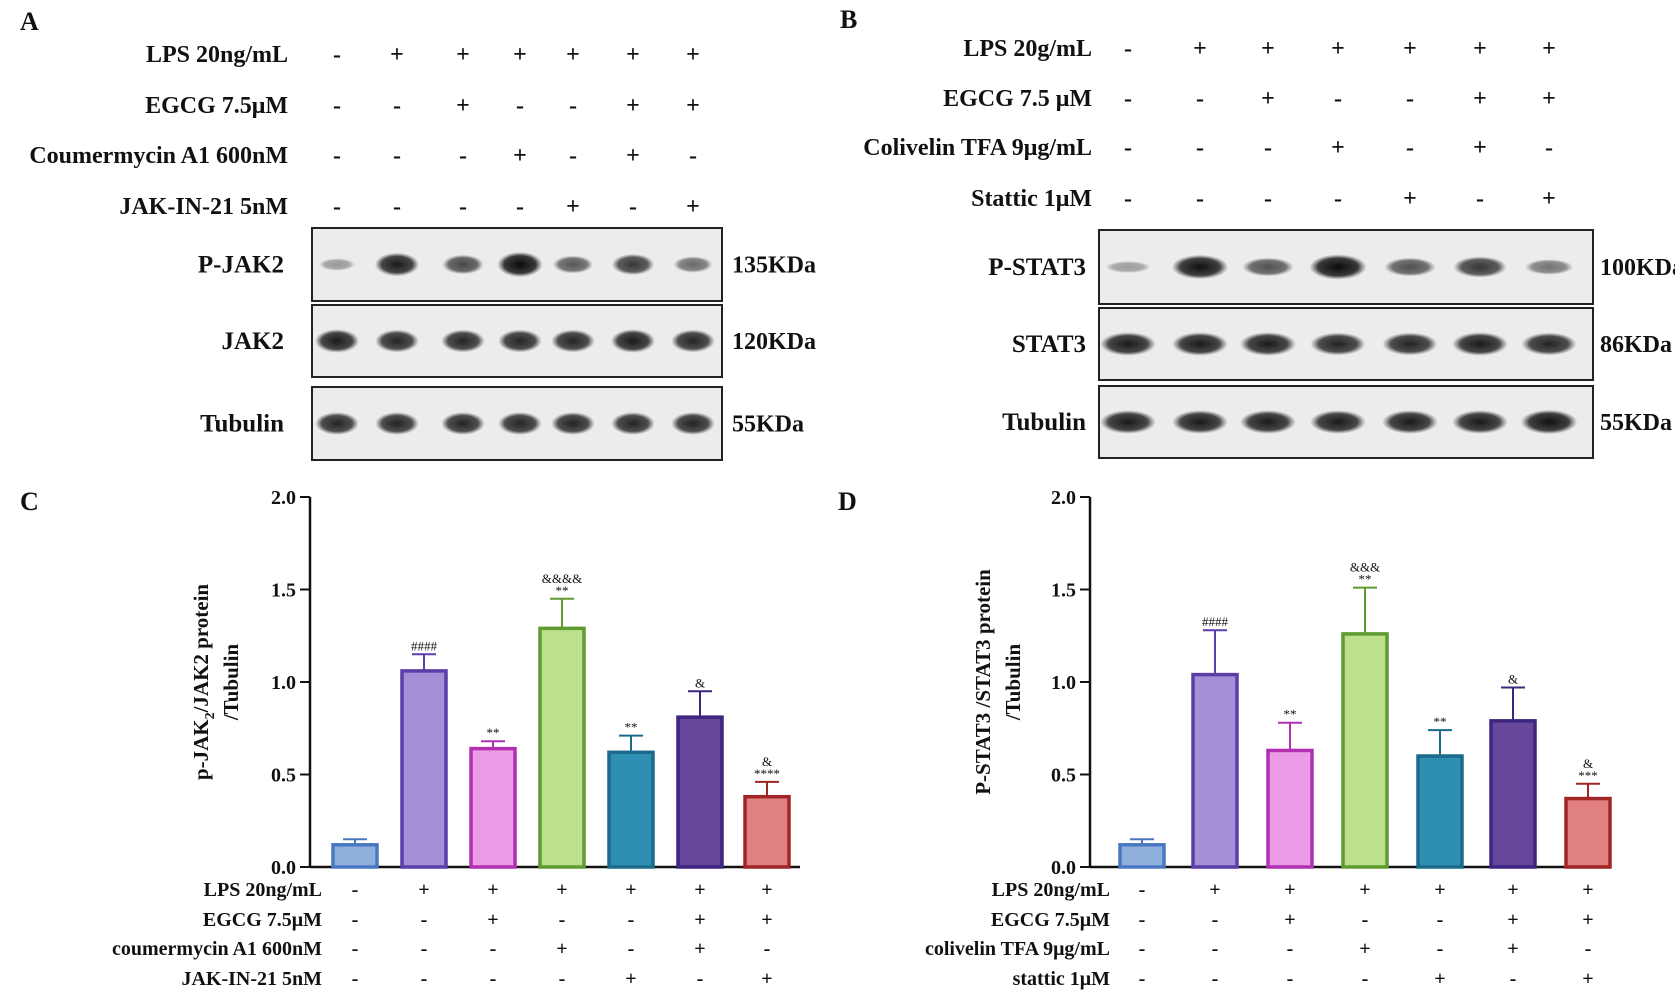  Describe the element at coordinates (767, 773) in the screenshot. I see `significance-marker: ****` at that location.